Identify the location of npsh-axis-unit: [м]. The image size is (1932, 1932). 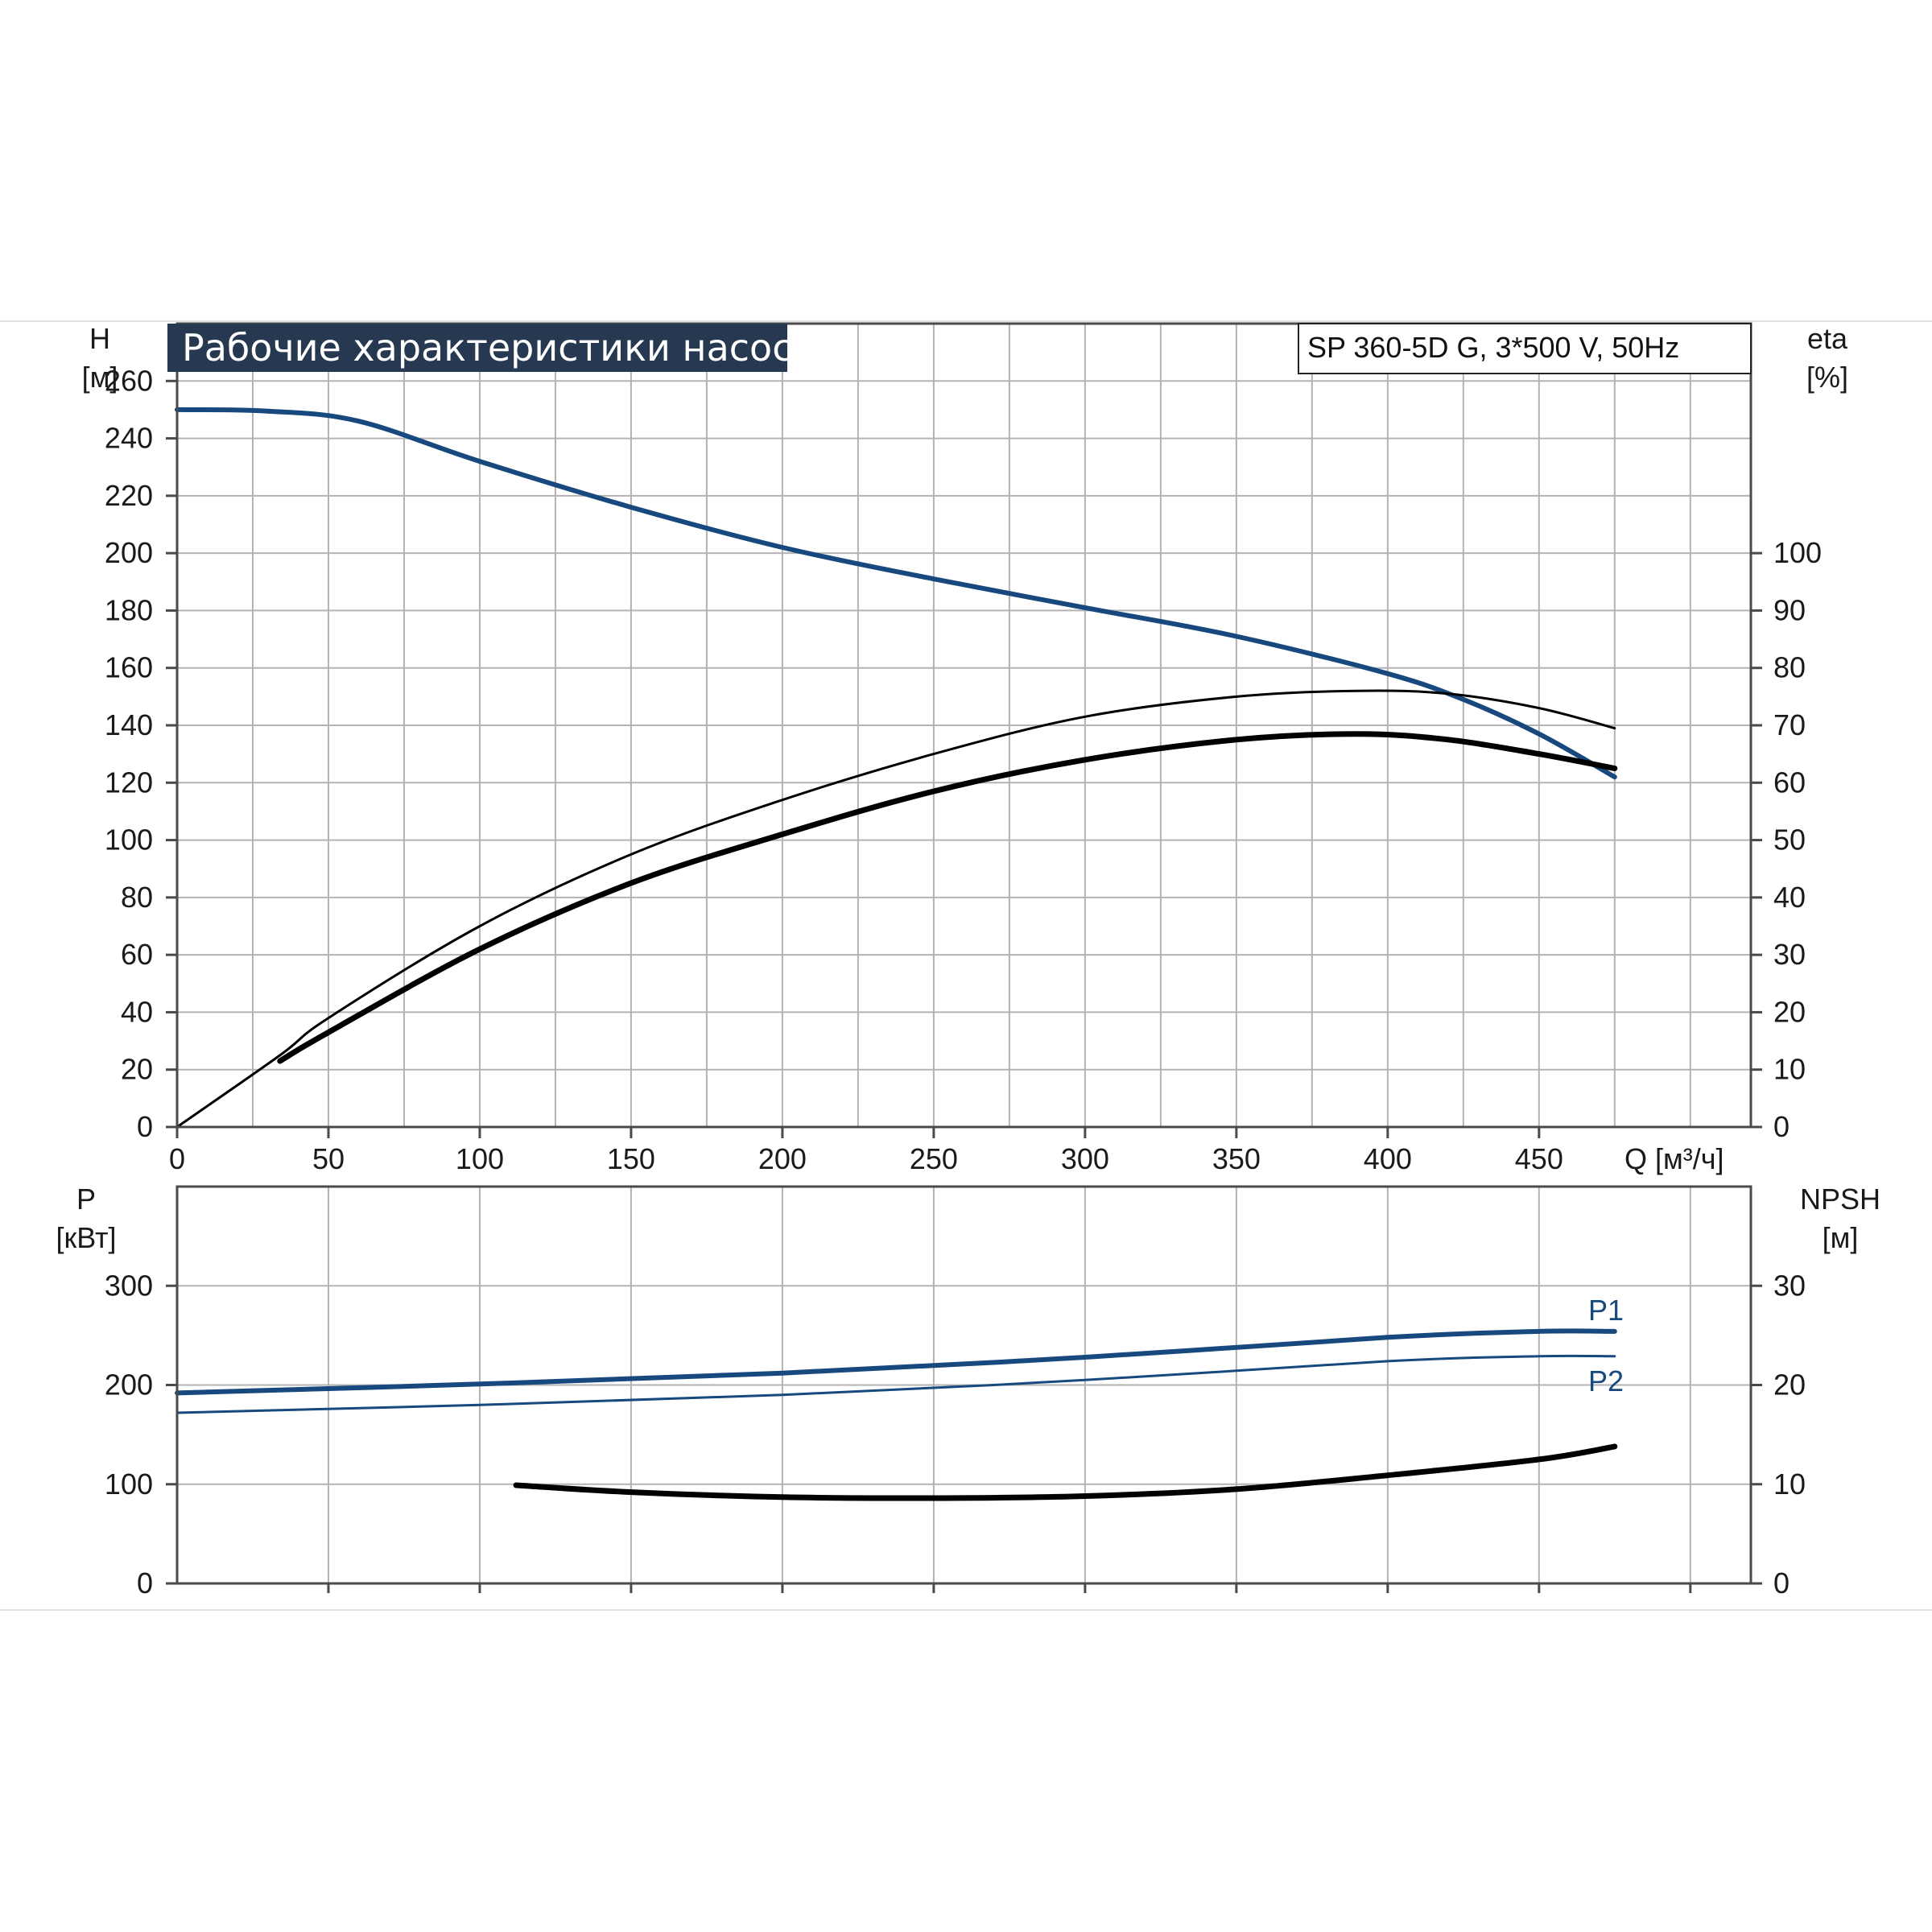
(1841, 1237).